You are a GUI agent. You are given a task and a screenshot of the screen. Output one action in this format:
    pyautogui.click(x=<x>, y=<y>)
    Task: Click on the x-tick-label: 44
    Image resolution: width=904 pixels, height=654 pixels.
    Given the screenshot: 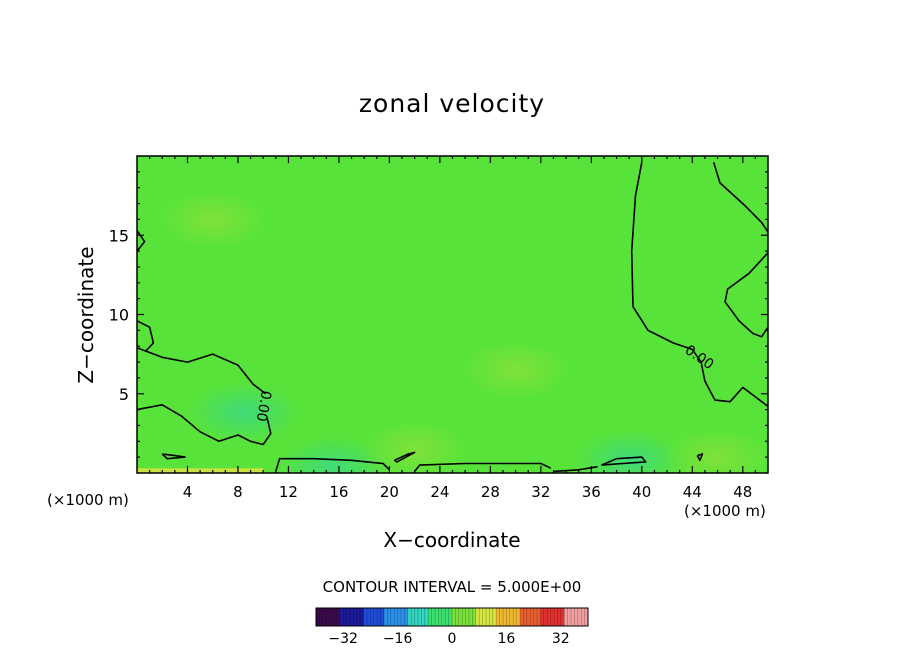 What is the action you would take?
    pyautogui.click(x=692, y=492)
    